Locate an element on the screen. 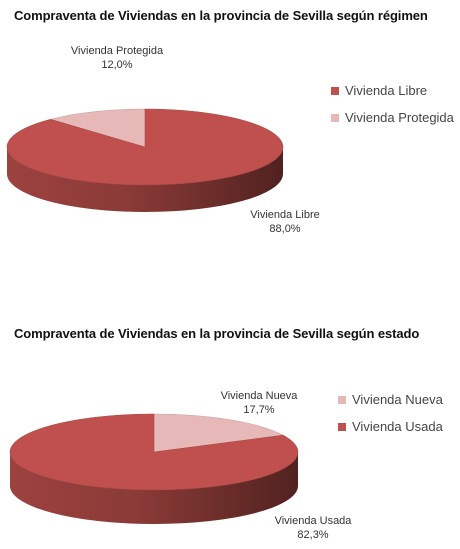  data-label-value: 12,0% is located at coordinates (117, 65).